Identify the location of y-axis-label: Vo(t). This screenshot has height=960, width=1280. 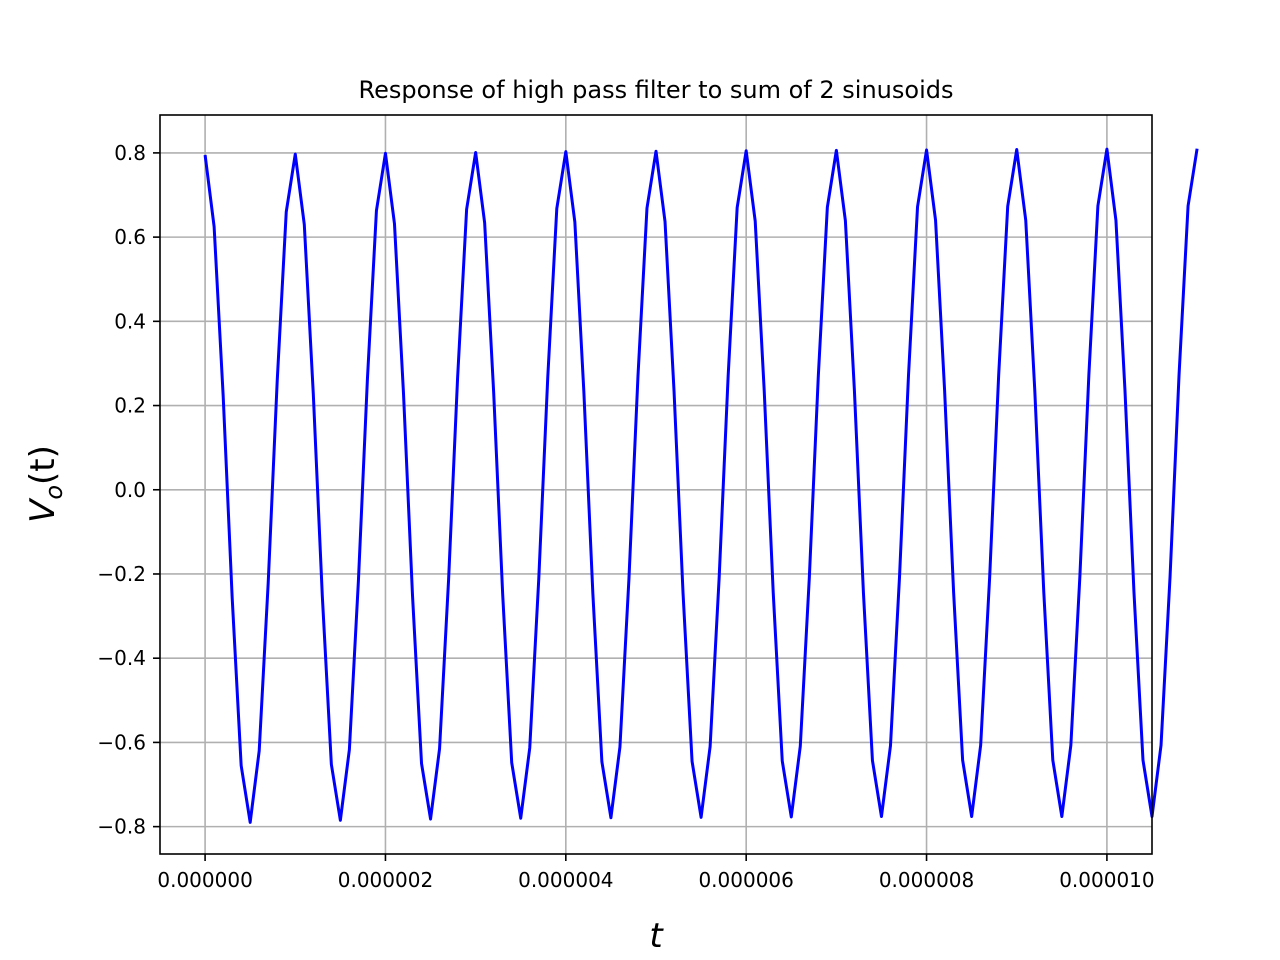
(45, 484).